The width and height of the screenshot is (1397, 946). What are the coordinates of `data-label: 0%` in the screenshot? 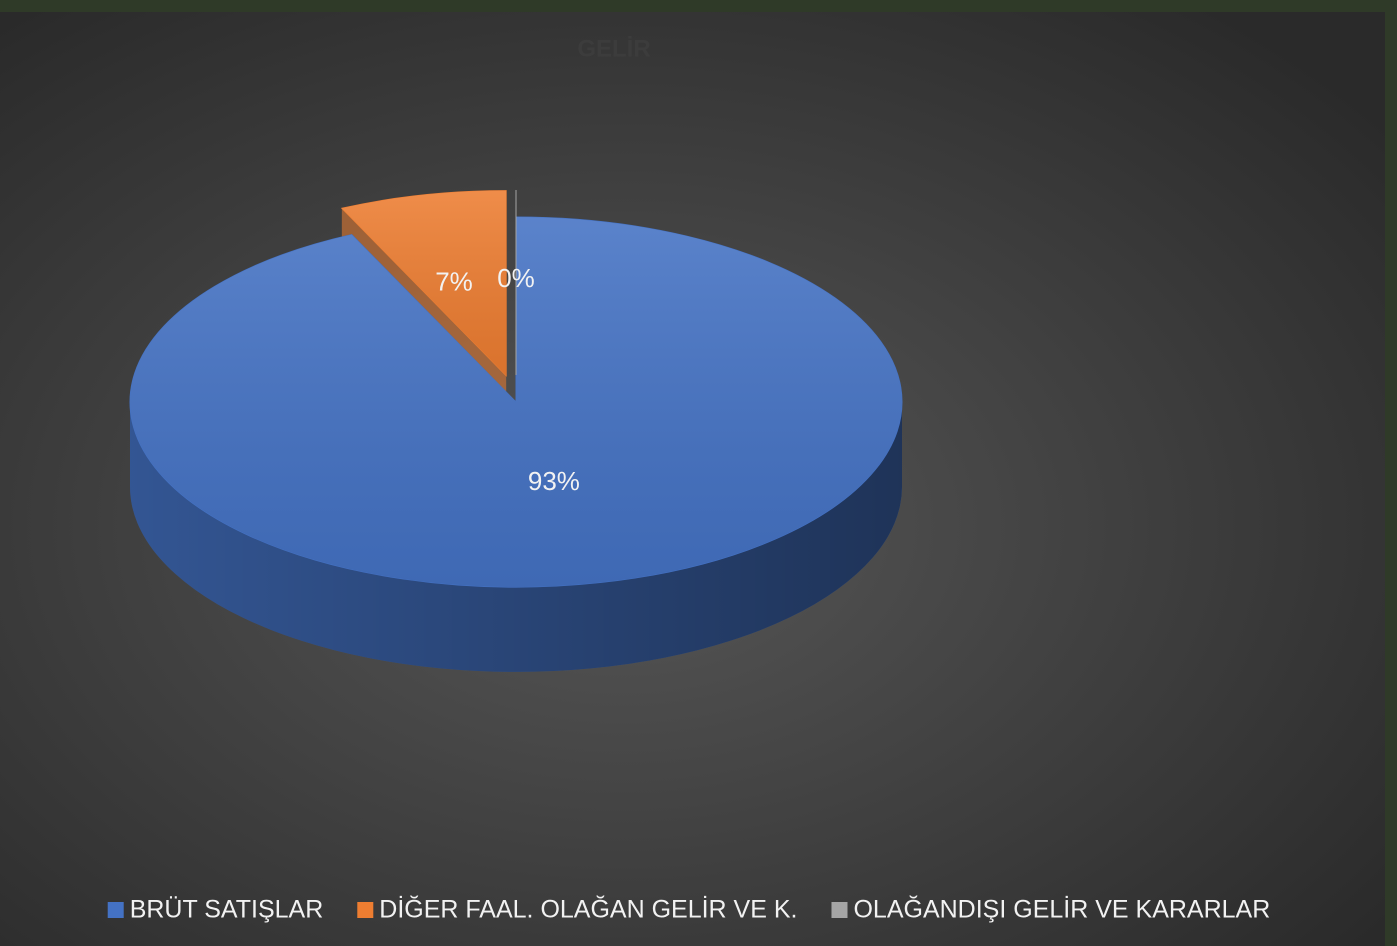 It's located at (516, 278).